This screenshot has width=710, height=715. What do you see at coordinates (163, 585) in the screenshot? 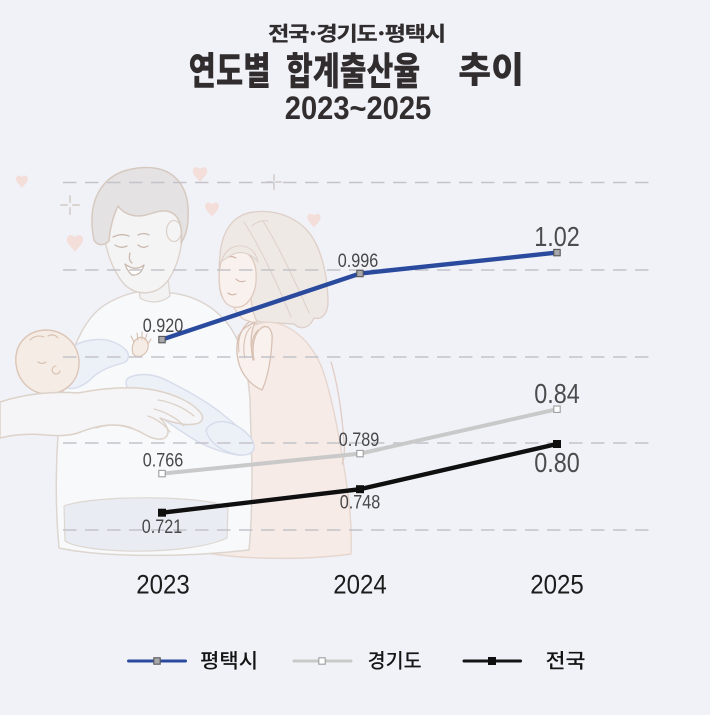
I see `svg-text: 2023` at bounding box center [163, 585].